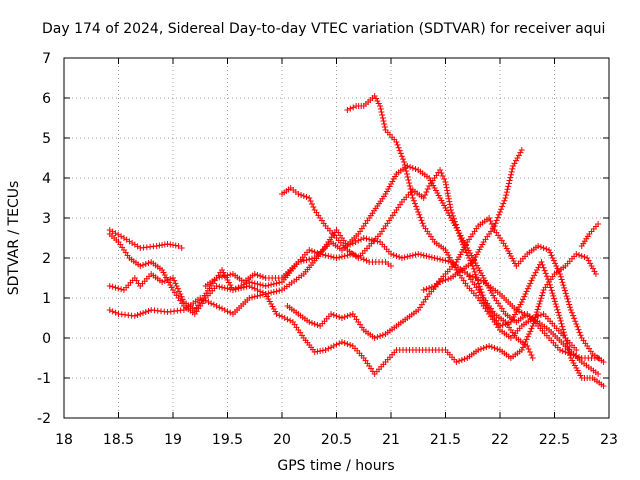 This screenshot has width=640, height=480. Describe the element at coordinates (64, 440) in the screenshot. I see `x-tick-label: 18` at that location.